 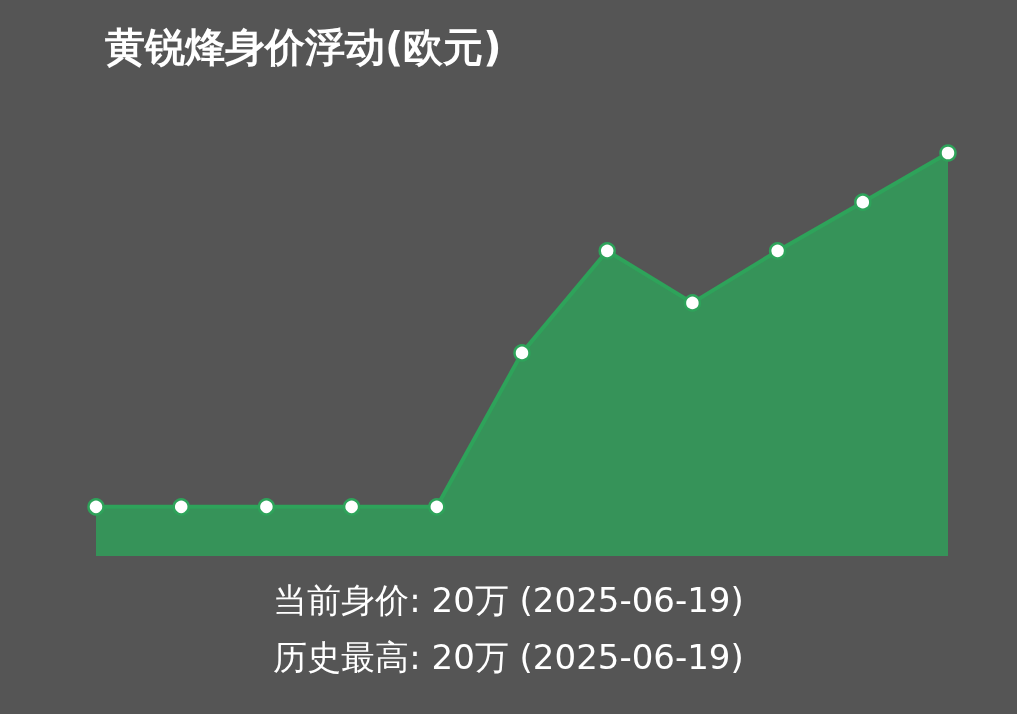 What do you see at coordinates (508, 600) in the screenshot?
I see `text: 当前身价: 20万 (2025-06-19)` at bounding box center [508, 600].